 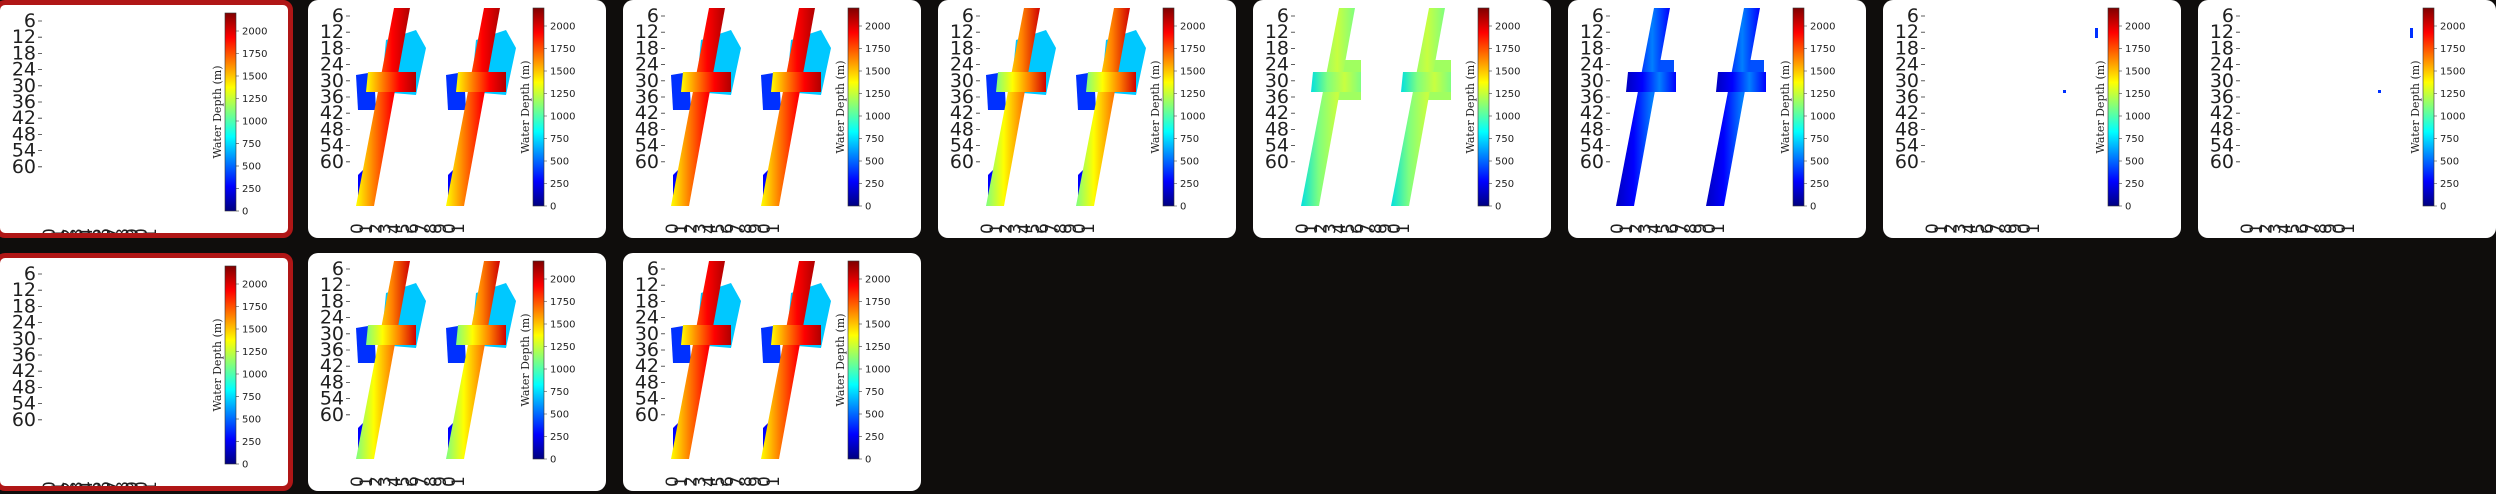 I want to click on y-tick-label: 54, so click(x=1277, y=146).